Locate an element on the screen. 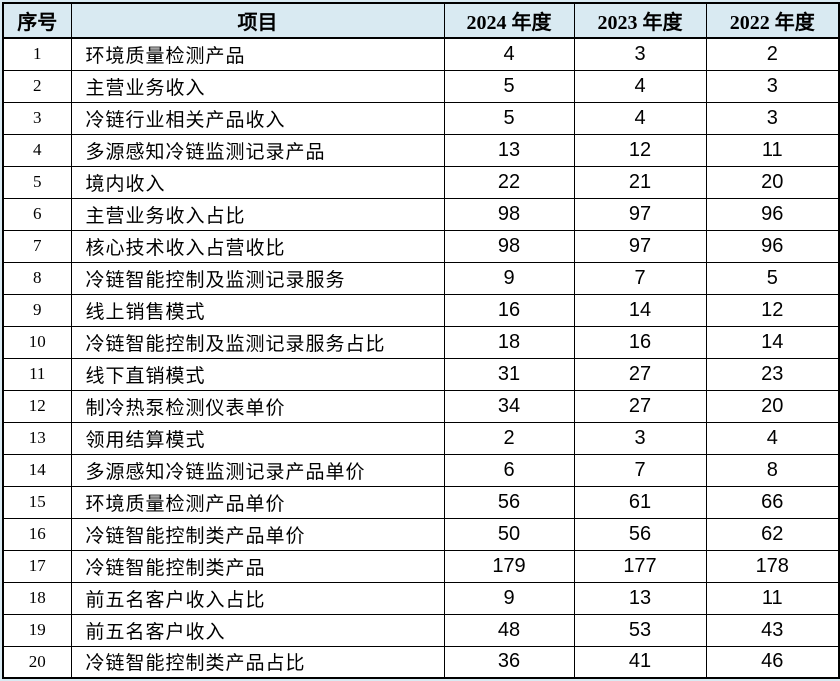 This screenshot has height=681, width=840. value-2022-cell: 66 is located at coordinates (772, 502).